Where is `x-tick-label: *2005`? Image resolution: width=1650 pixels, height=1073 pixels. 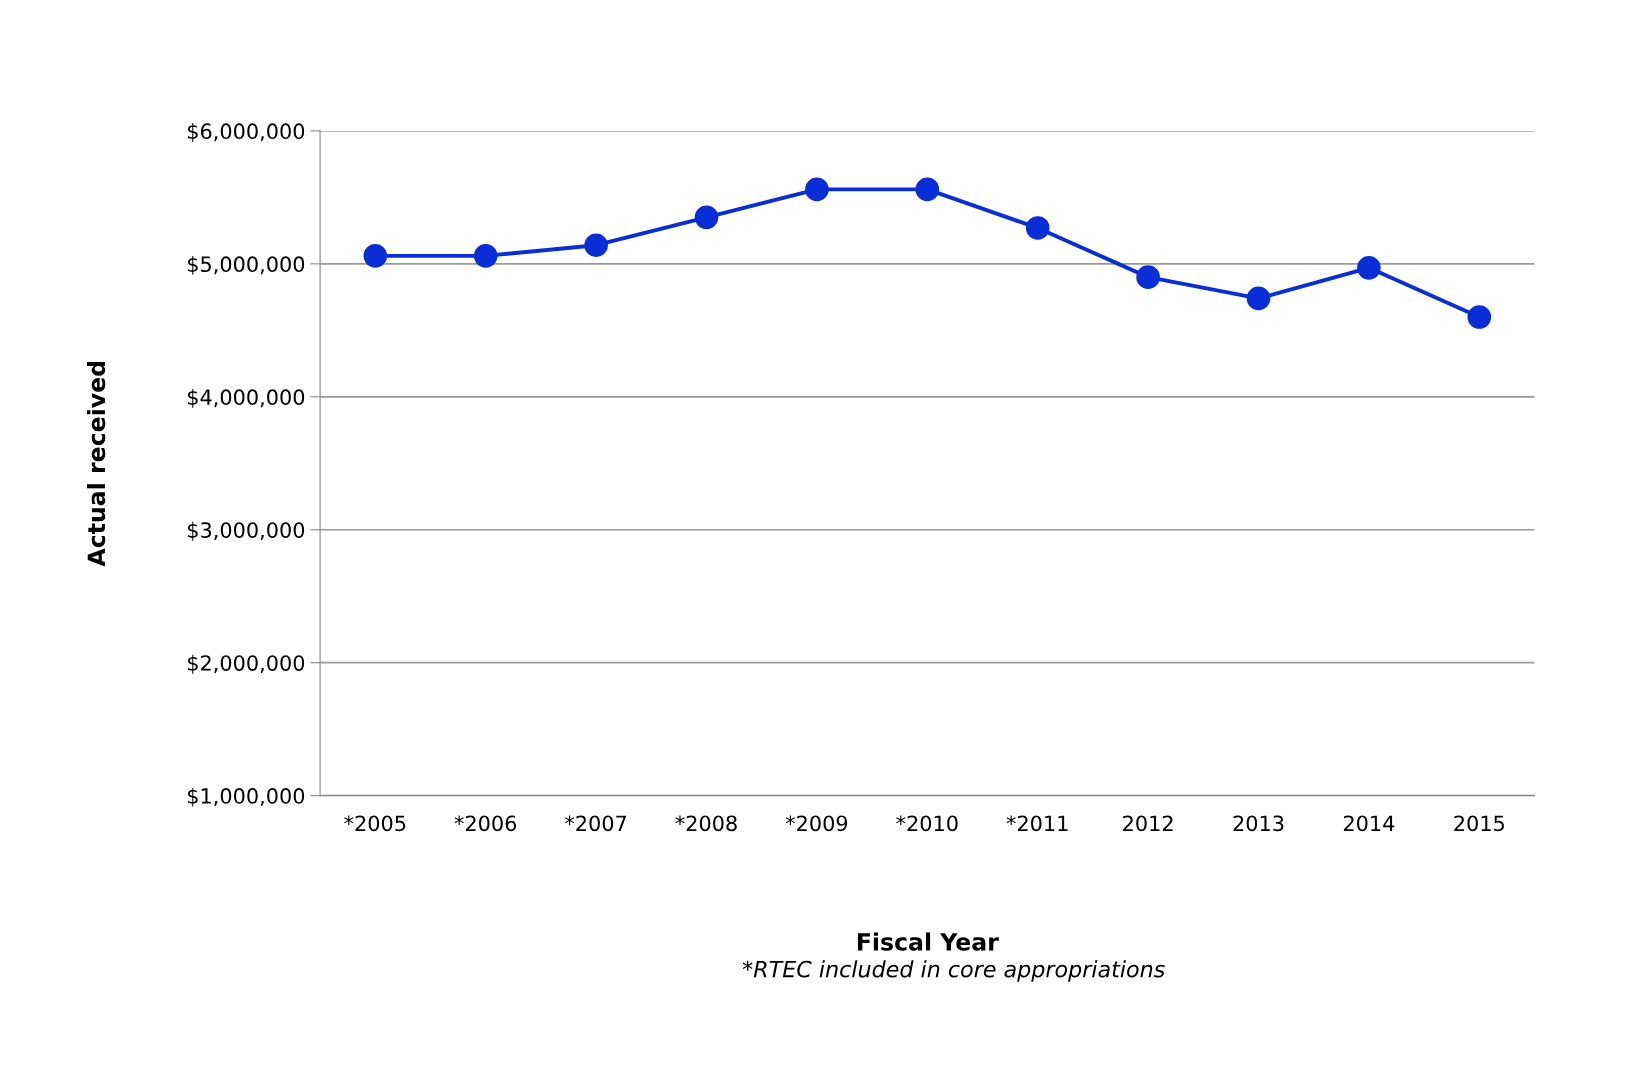 x-tick-label: *2005 is located at coordinates (375, 823).